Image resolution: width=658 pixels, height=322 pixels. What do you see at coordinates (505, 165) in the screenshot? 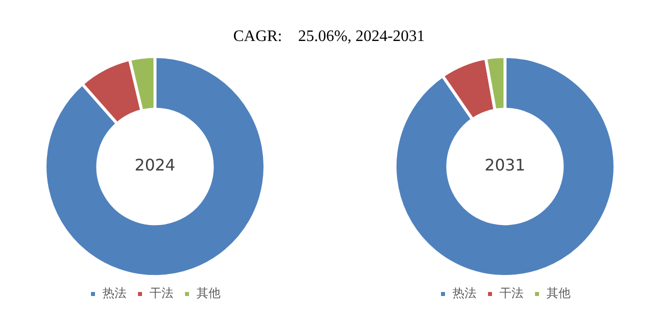
I see `text: 2031` at bounding box center [505, 165].